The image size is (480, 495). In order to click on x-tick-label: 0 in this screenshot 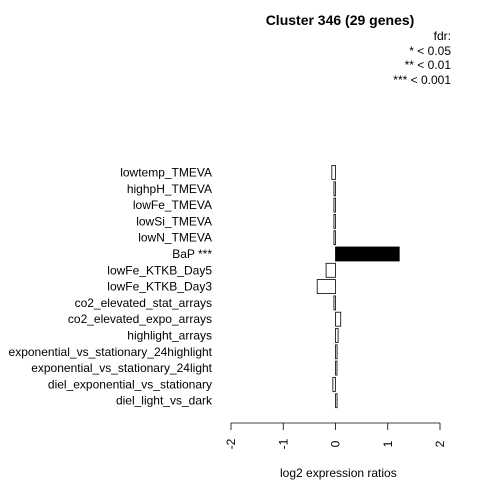, I will do `click(336, 443)`.